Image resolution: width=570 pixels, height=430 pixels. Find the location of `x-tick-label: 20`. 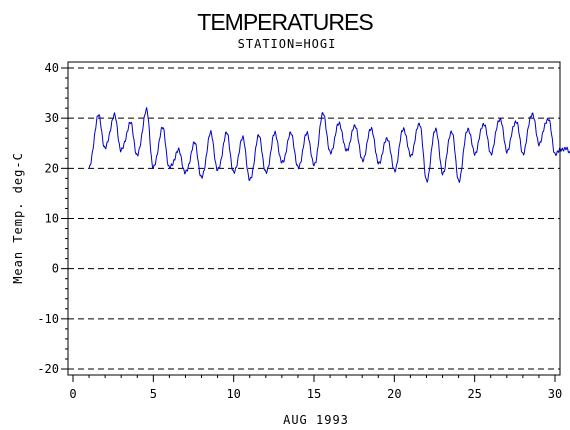

x-tick-label: 20 is located at coordinates (394, 394).